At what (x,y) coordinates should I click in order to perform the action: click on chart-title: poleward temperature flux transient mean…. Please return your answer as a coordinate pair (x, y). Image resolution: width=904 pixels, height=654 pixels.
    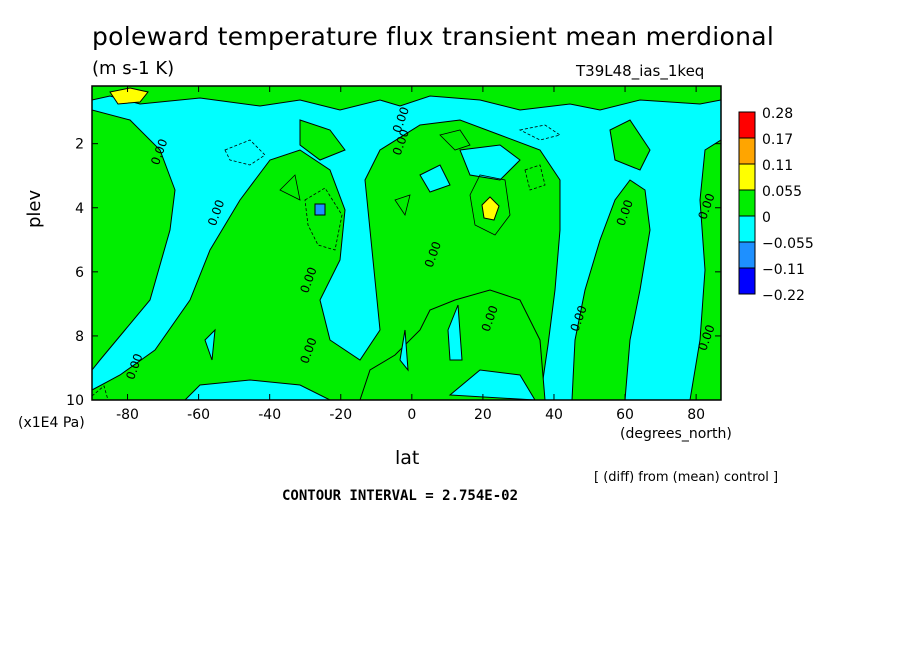
    Looking at the image, I should click on (433, 36).